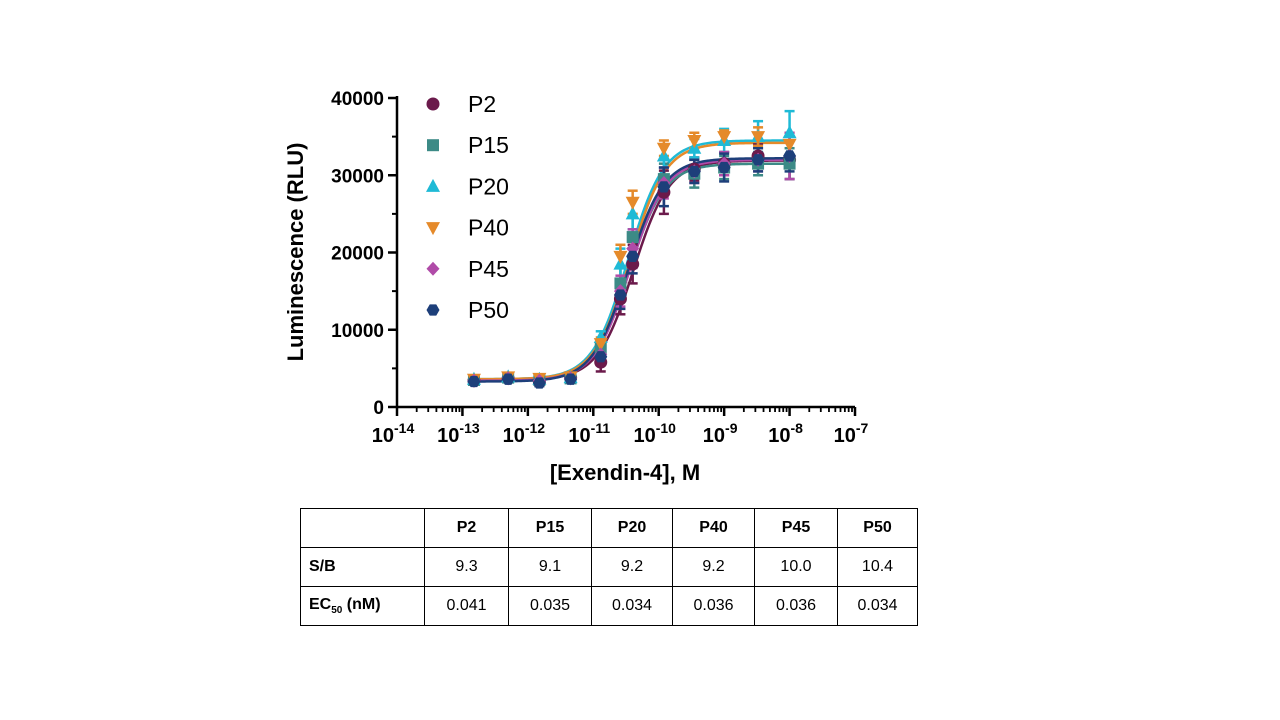  Describe the element at coordinates (466, 567) in the screenshot. I see `table-cell: 9.3` at that location.